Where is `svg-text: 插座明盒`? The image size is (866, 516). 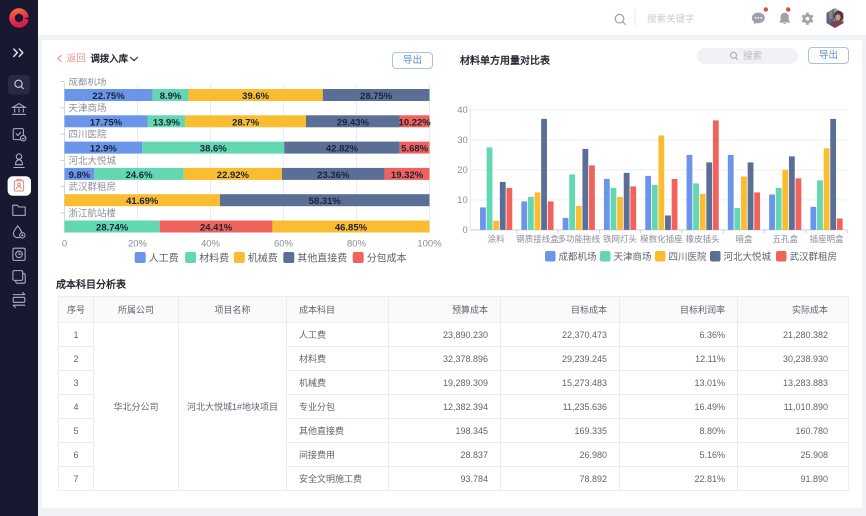
svg-text: 插座明盒 is located at coordinates (827, 239).